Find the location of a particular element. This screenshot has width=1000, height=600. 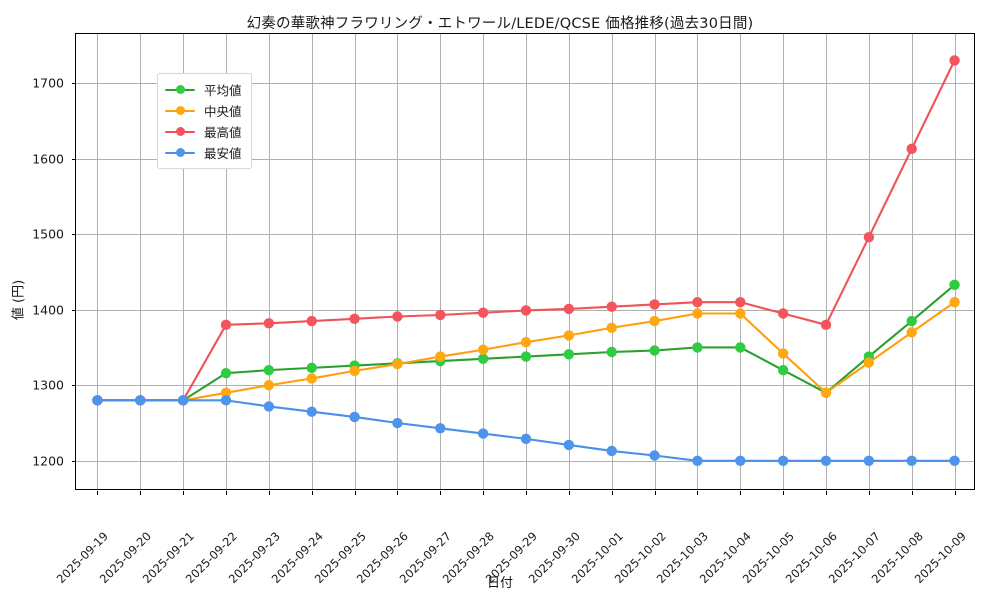

y-tick-label: 1500 is located at coordinates (48, 234).